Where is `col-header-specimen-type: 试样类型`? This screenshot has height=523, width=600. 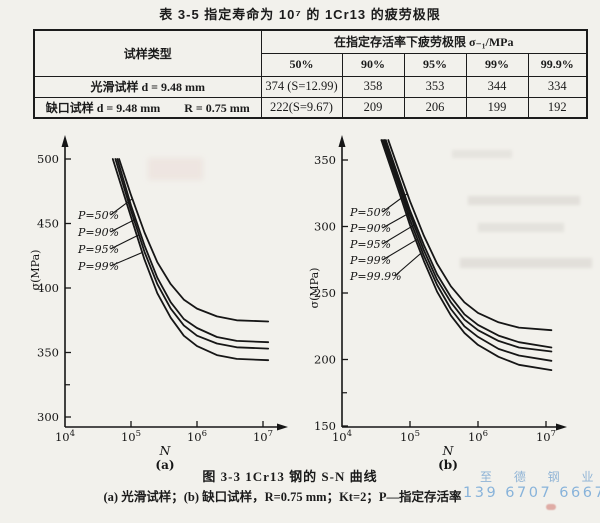
col-header-specimen-type: 试样类型 is located at coordinates (147, 53).